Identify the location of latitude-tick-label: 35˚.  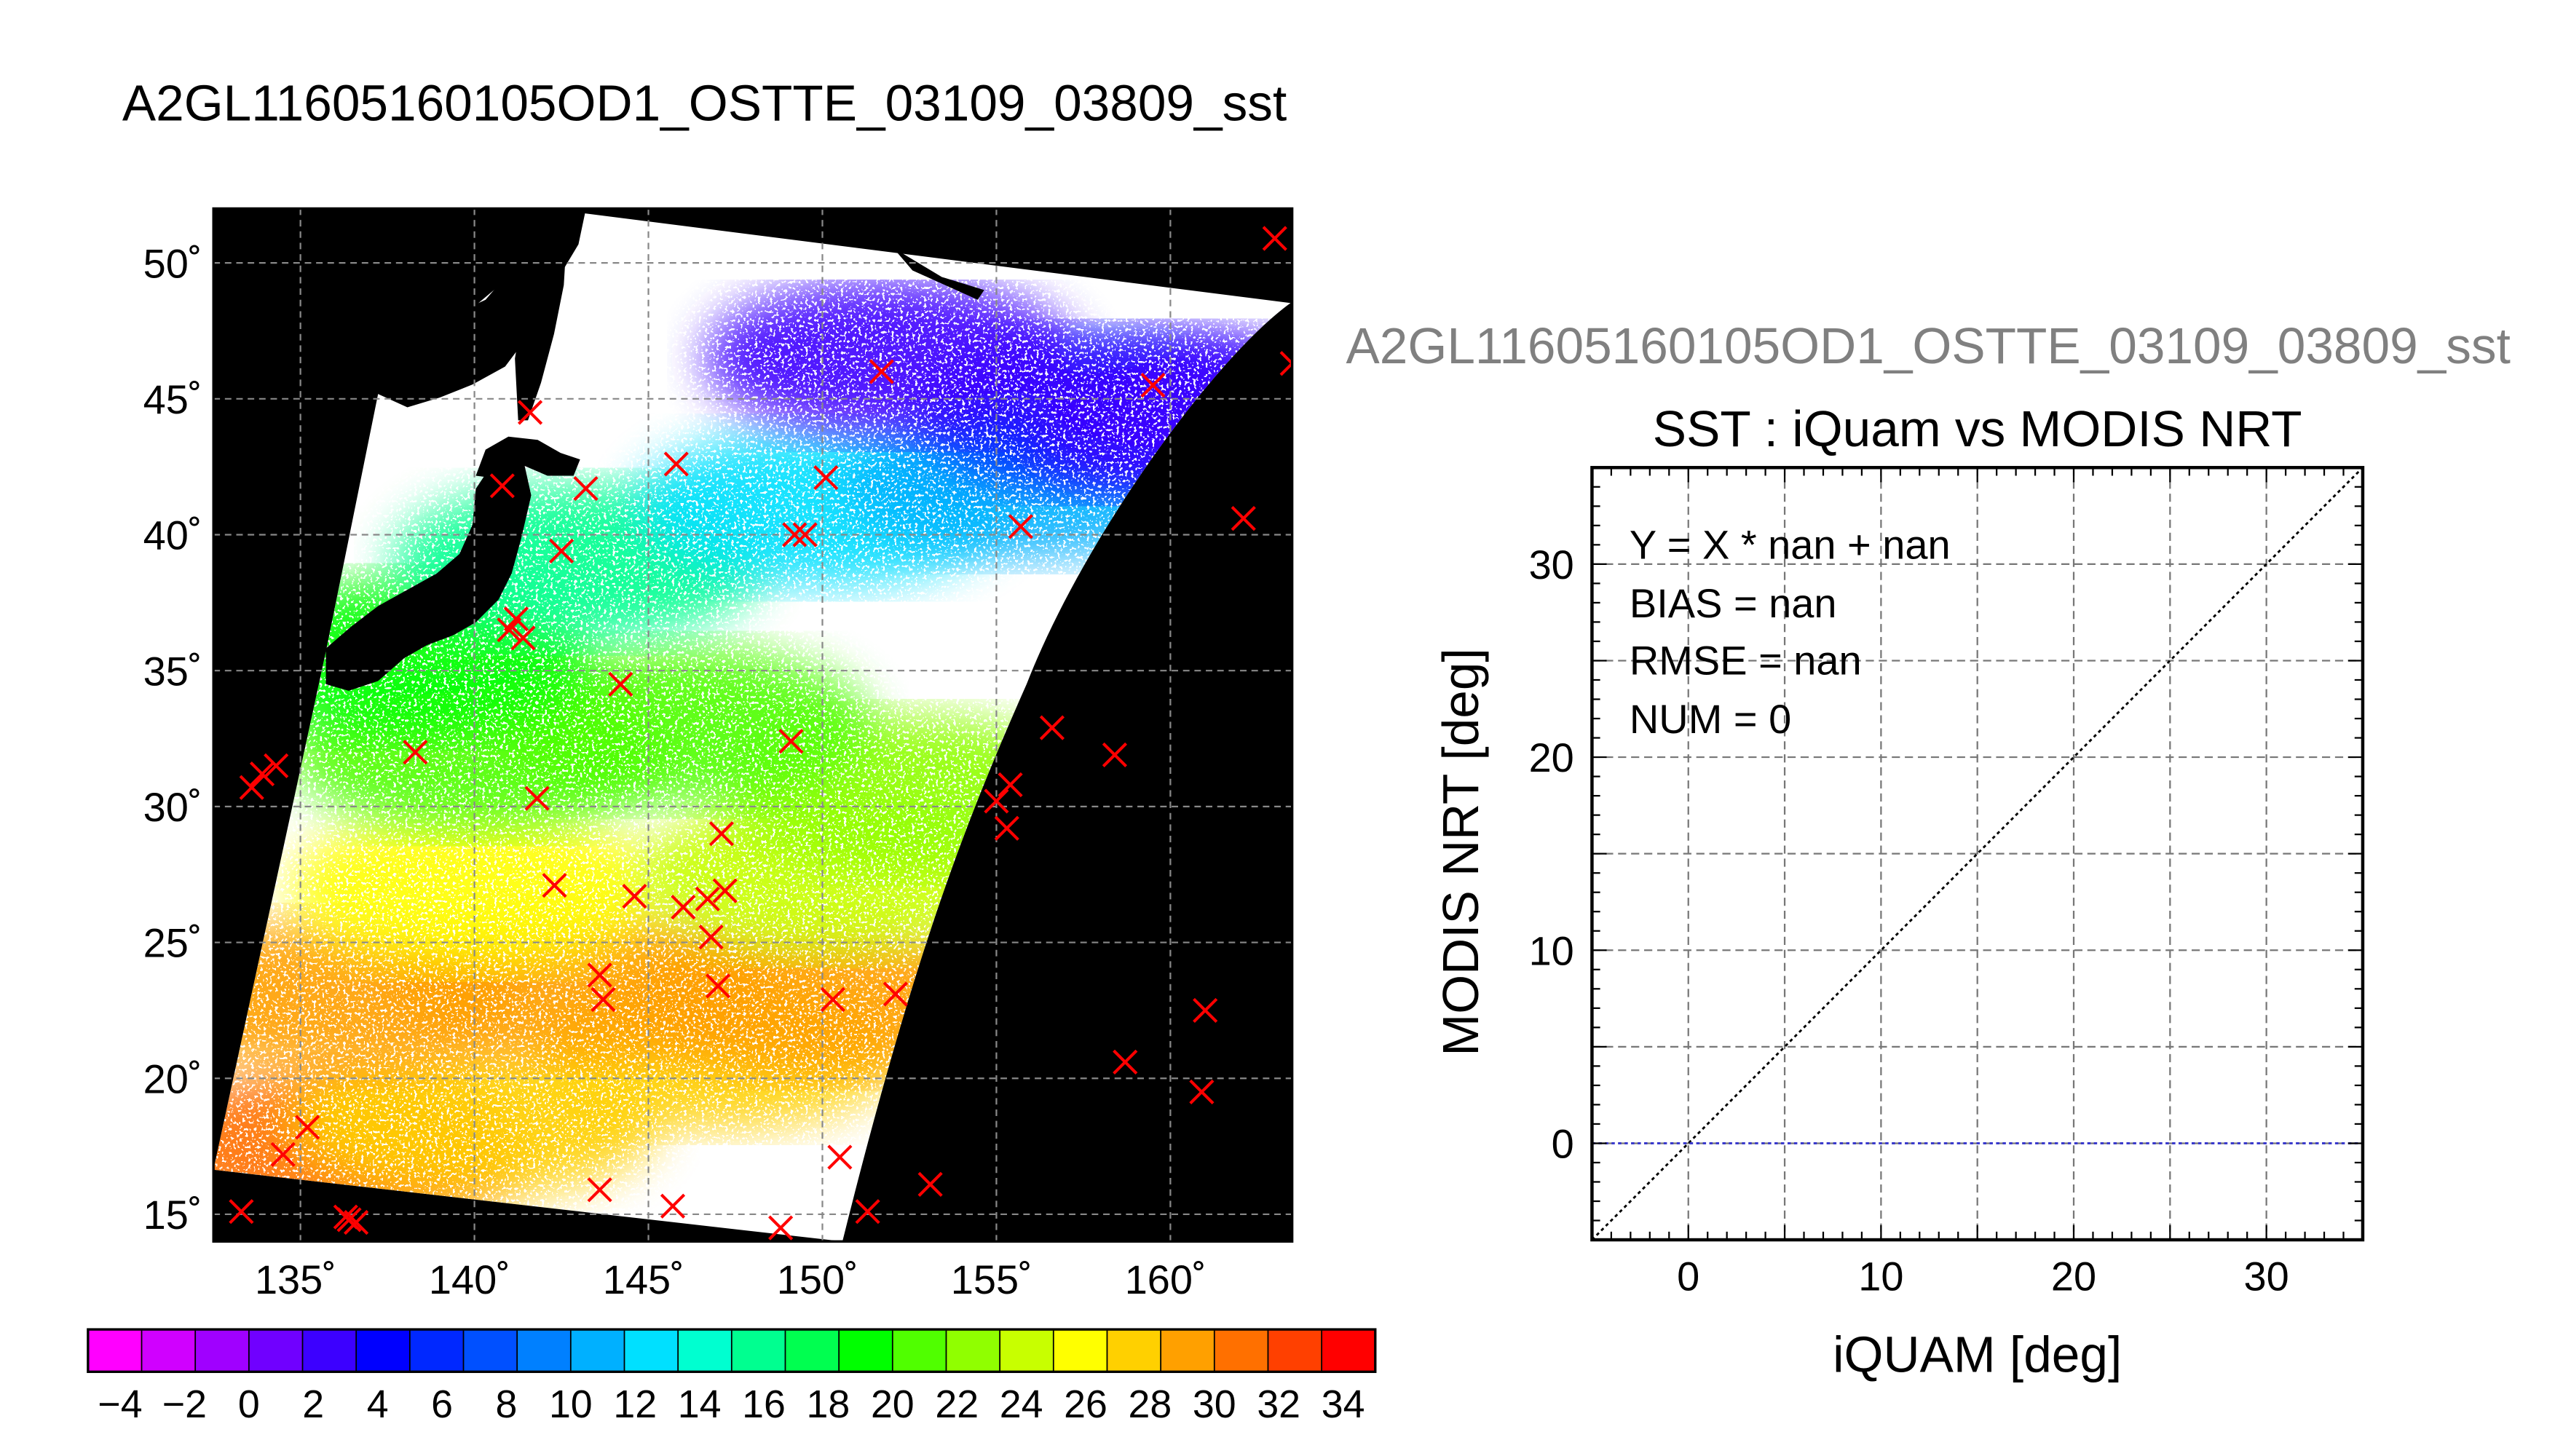
(172, 671).